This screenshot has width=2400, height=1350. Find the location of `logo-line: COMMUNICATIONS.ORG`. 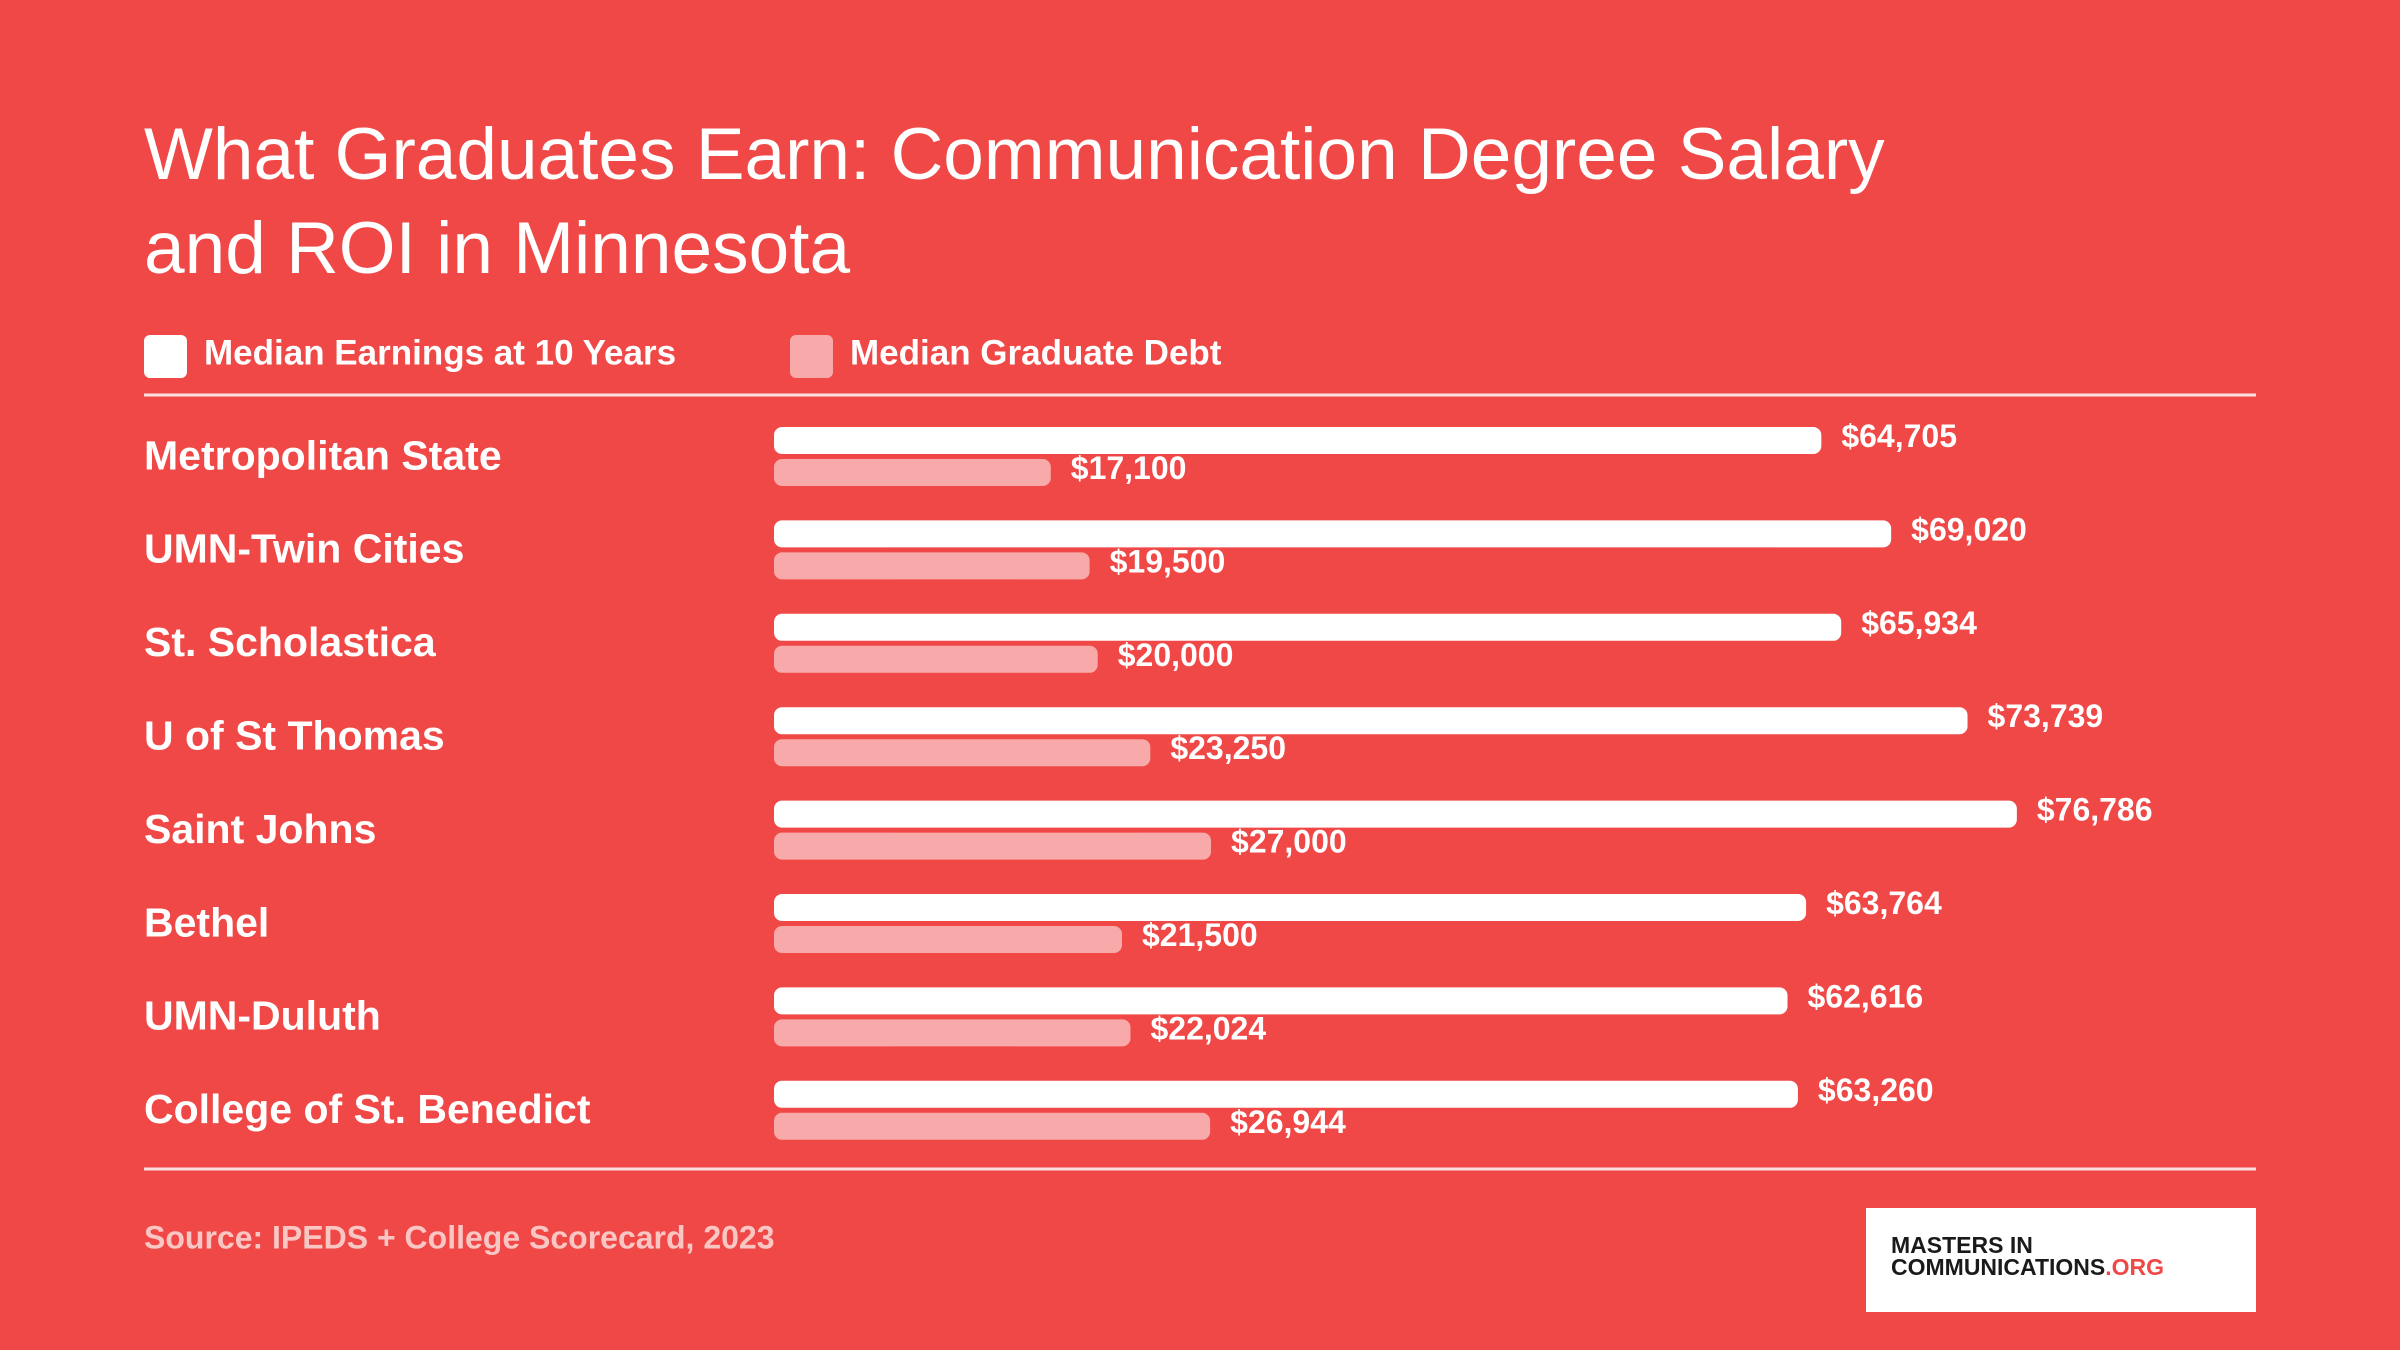

logo-line: COMMUNICATIONS.ORG is located at coordinates (2027, 1267).